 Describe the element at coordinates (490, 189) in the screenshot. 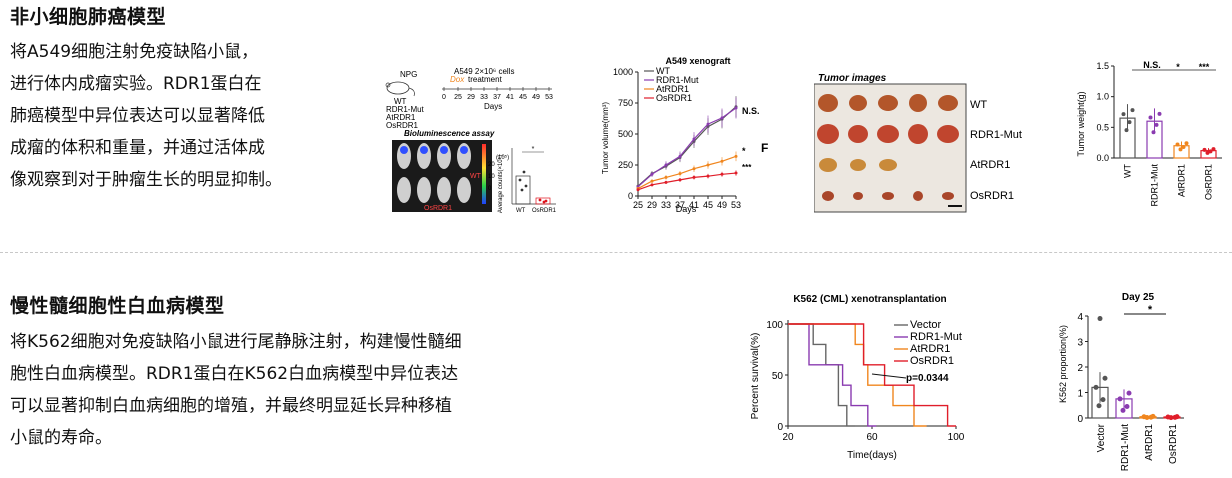

I see `scale-tick: 0` at that location.